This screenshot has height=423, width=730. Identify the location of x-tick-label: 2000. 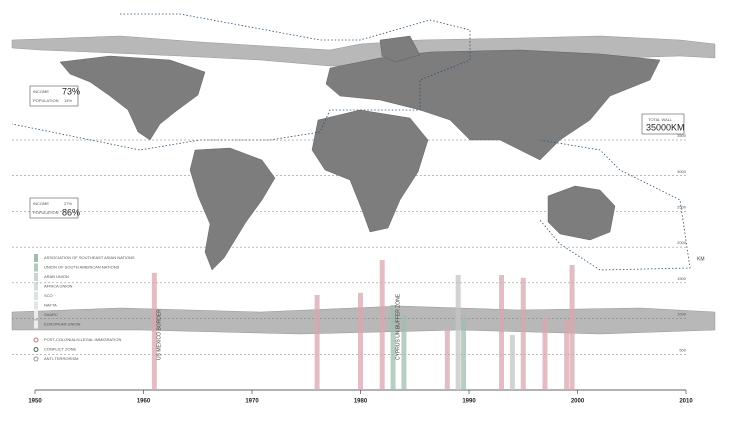
(578, 402).